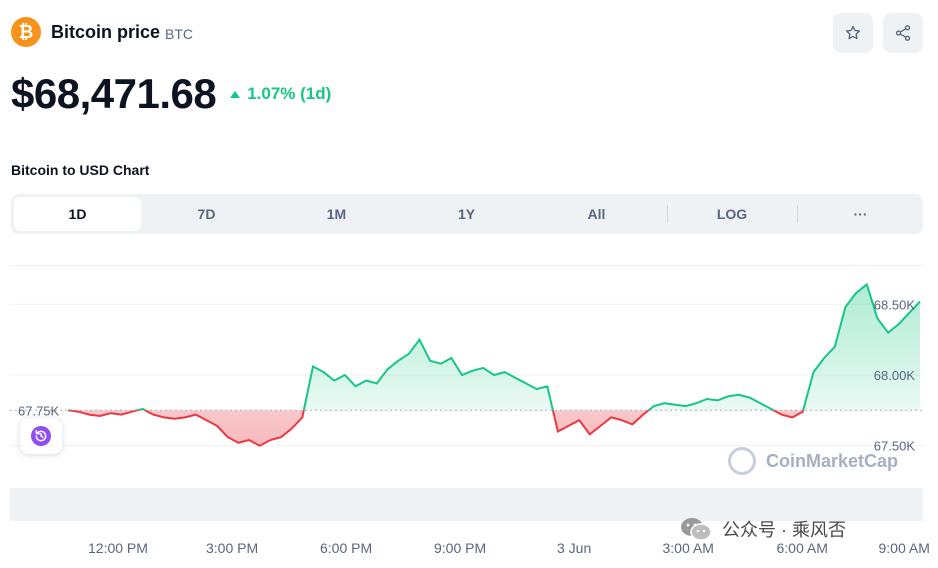 The width and height of the screenshot is (938, 568). What do you see at coordinates (784, 530) in the screenshot?
I see `wechat-label: 公众号 · 乘风否` at bounding box center [784, 530].